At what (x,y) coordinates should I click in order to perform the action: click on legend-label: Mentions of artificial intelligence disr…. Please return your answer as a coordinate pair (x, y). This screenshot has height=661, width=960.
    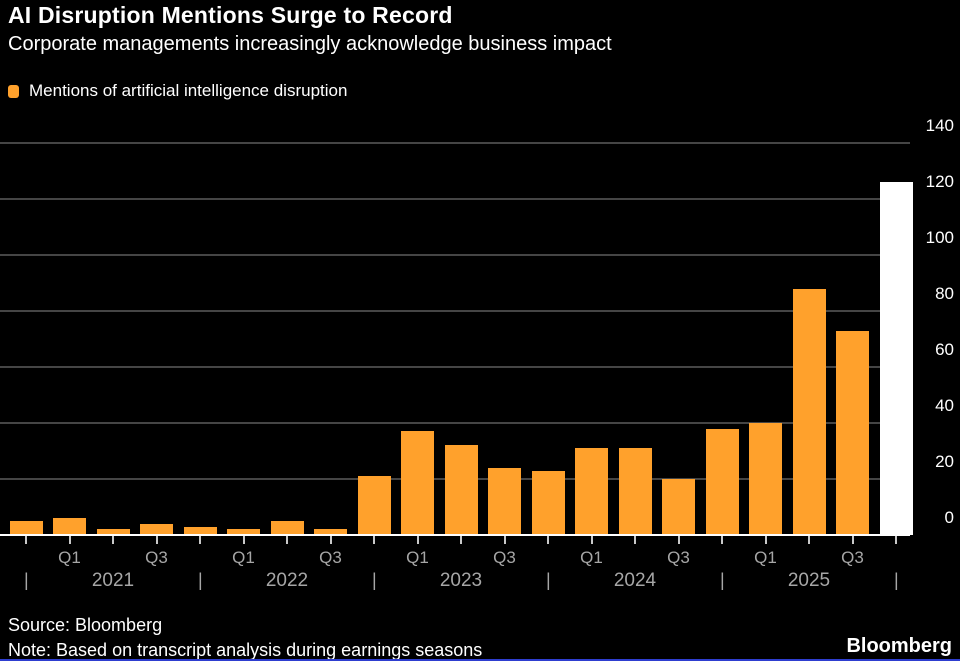
    Looking at the image, I should click on (188, 90).